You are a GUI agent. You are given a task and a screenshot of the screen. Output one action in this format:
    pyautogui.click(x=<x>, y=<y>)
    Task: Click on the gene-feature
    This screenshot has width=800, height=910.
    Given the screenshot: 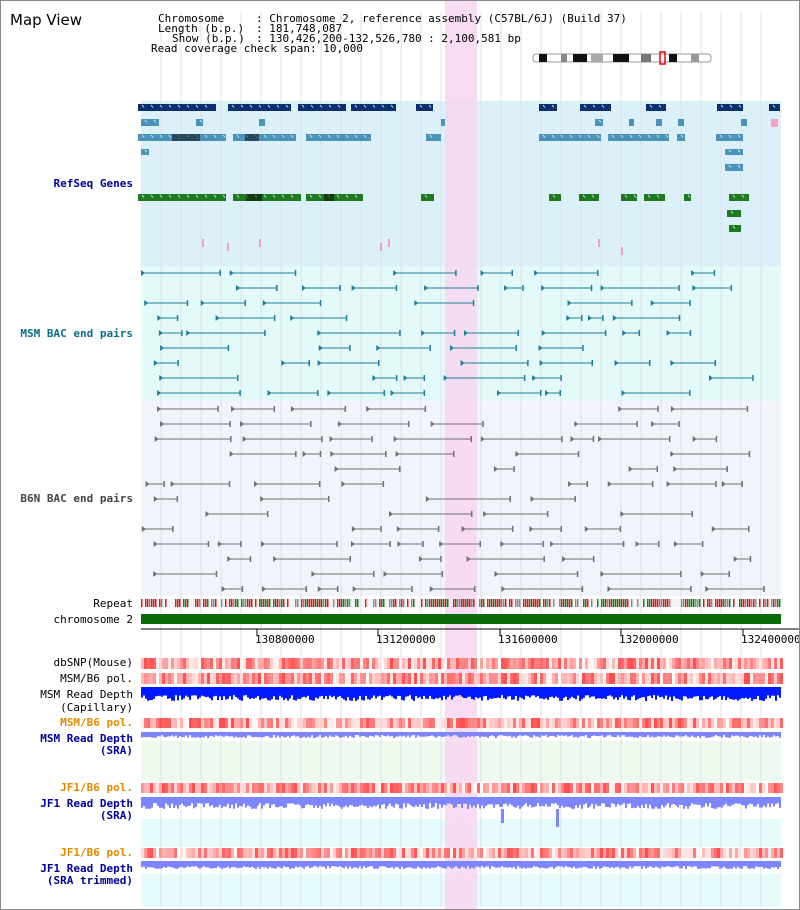 What is the action you would take?
    pyautogui.click(x=264, y=137)
    